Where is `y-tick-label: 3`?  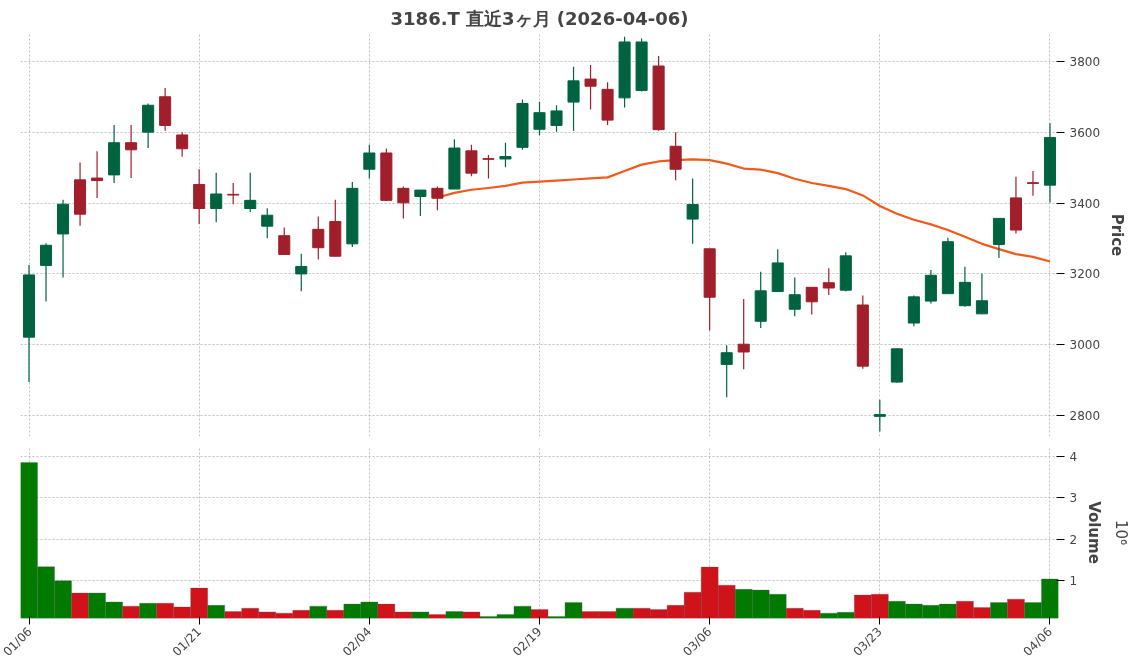 y-tick-label: 3 is located at coordinates (1073, 498).